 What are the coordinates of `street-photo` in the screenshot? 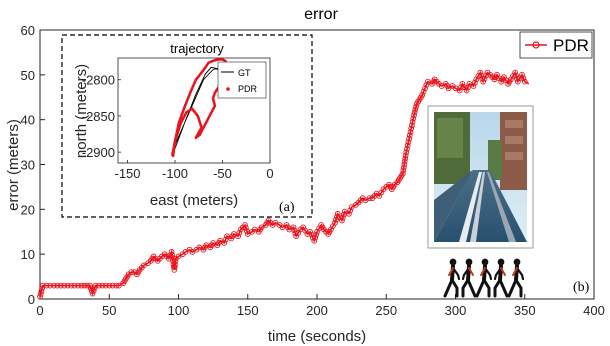 It's located at (480, 177).